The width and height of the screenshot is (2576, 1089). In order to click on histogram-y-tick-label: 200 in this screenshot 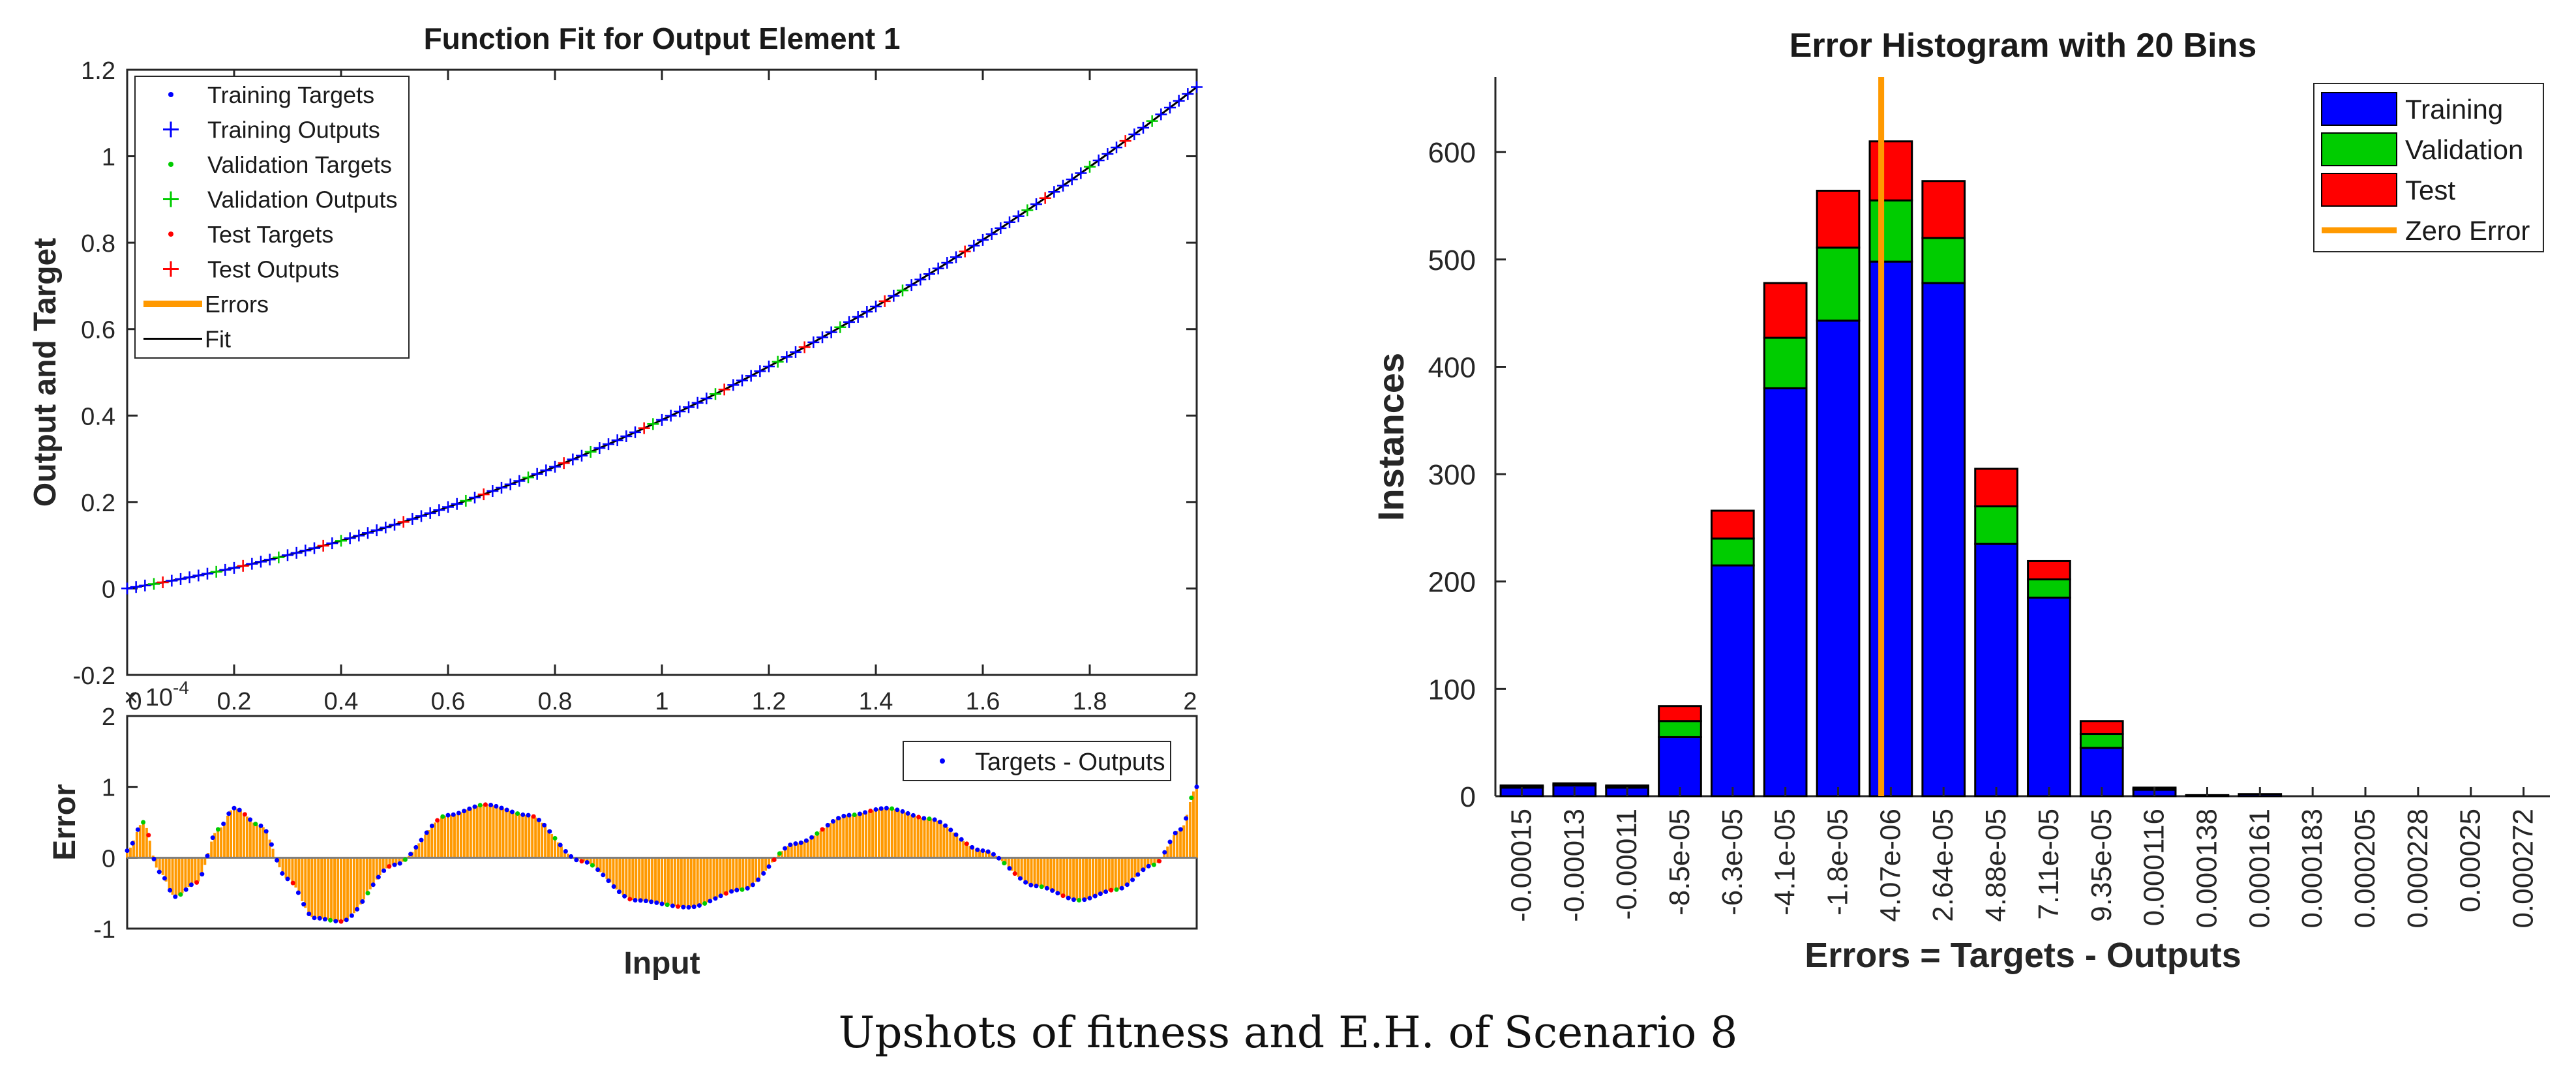, I will do `click(1452, 583)`.